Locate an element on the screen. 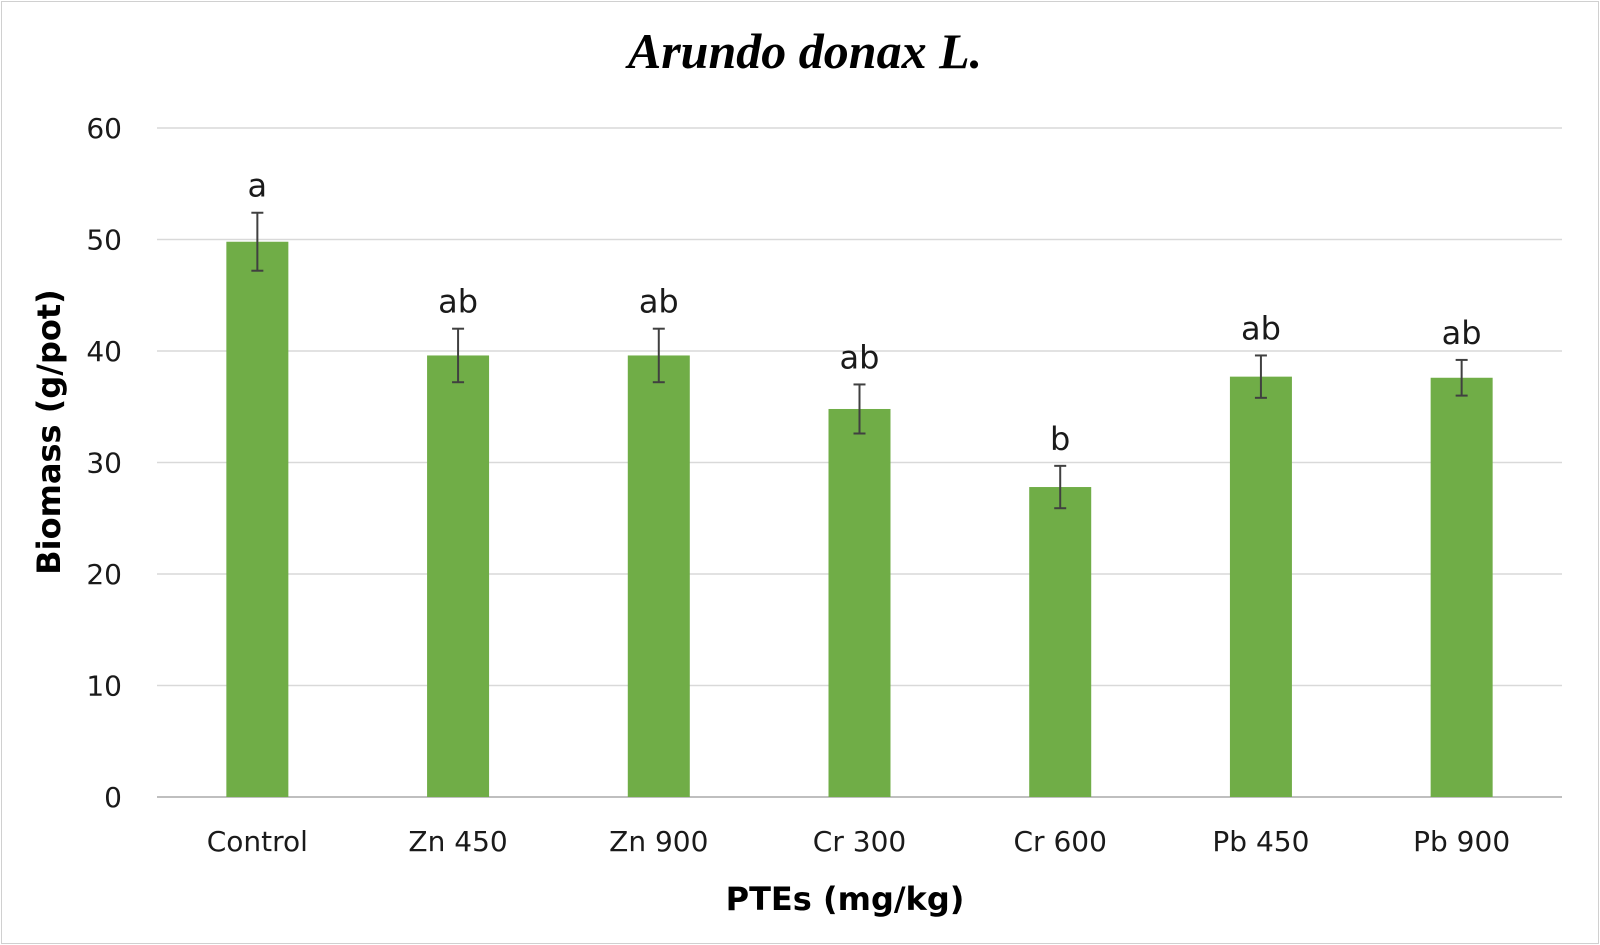  y-tick-label: 40 is located at coordinates (104, 351).